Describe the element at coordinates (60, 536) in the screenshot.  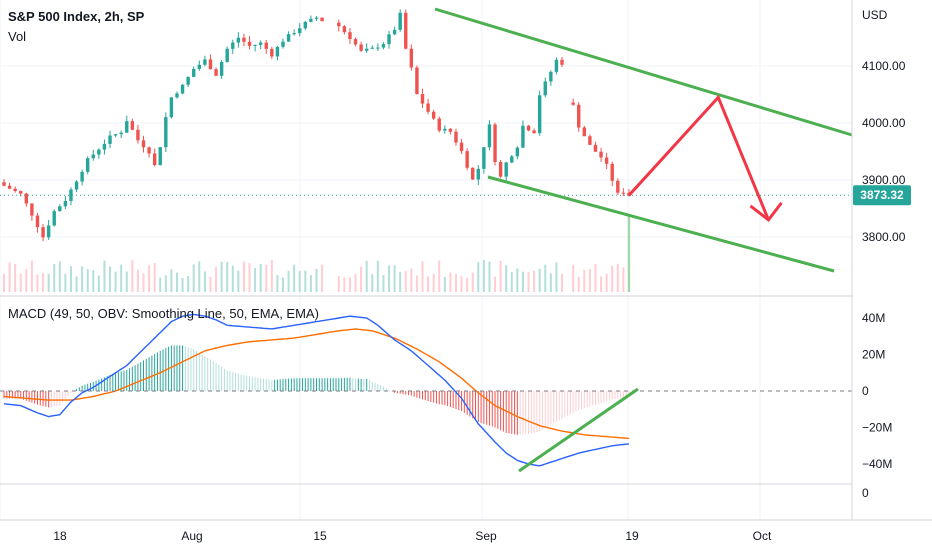
I see `time-axis-tick-label: 18` at that location.